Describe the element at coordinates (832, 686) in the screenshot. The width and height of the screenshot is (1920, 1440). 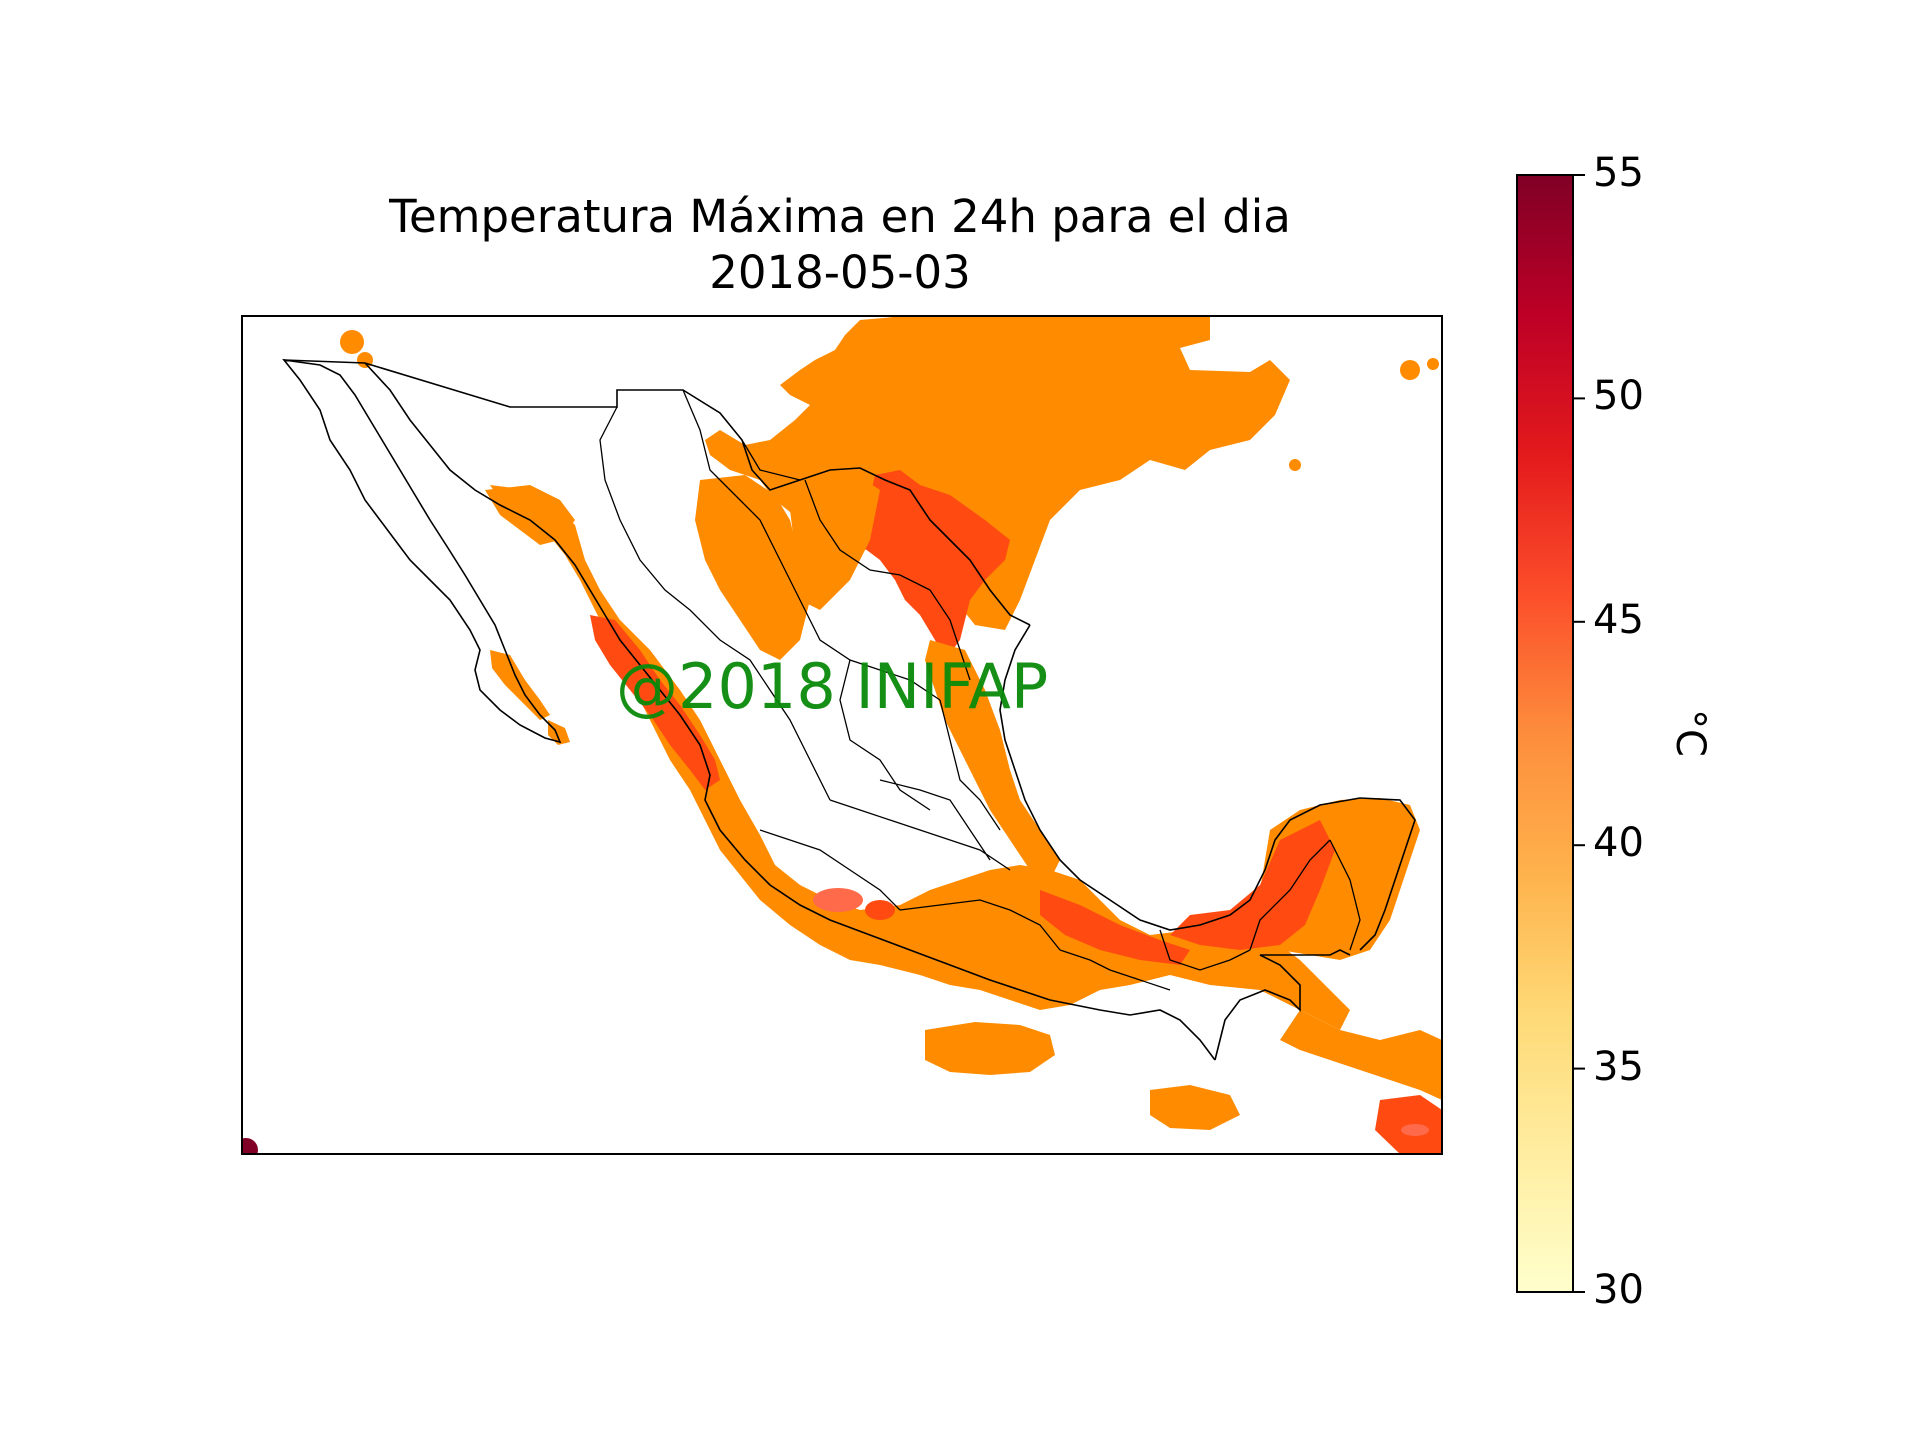
I see `copyright-watermark: @2018 INIFAP` at that location.